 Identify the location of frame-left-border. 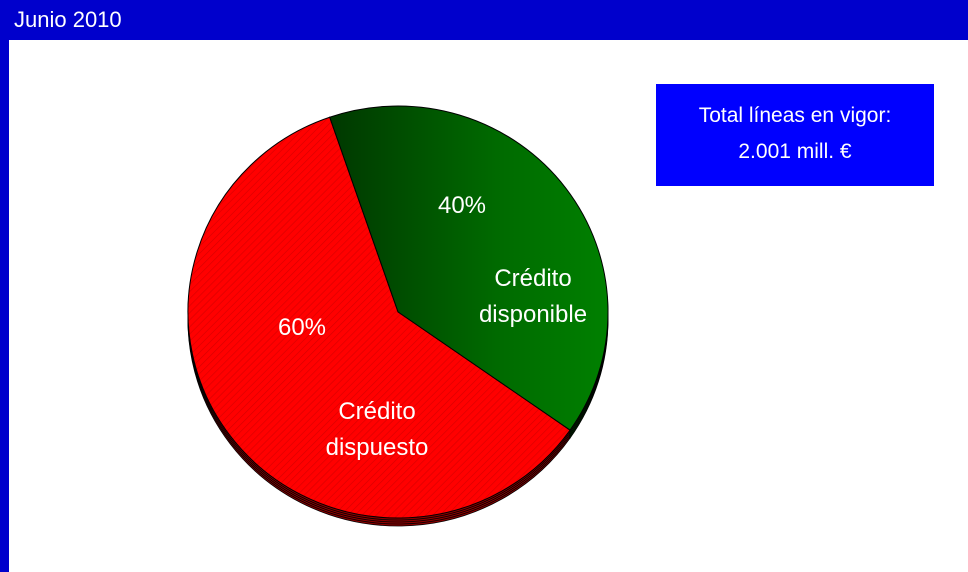
(4, 306).